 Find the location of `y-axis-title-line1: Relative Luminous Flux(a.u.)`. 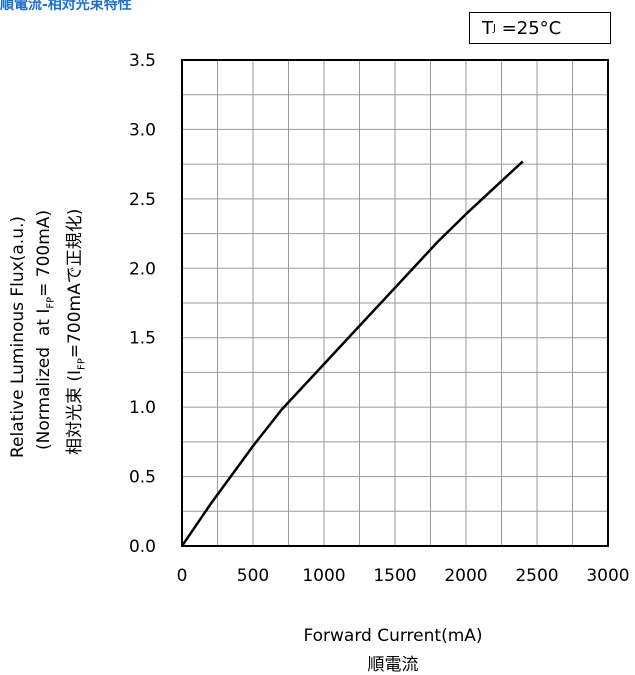

y-axis-title-line1: Relative Luminous Flux(a.u.) is located at coordinates (18, 336).